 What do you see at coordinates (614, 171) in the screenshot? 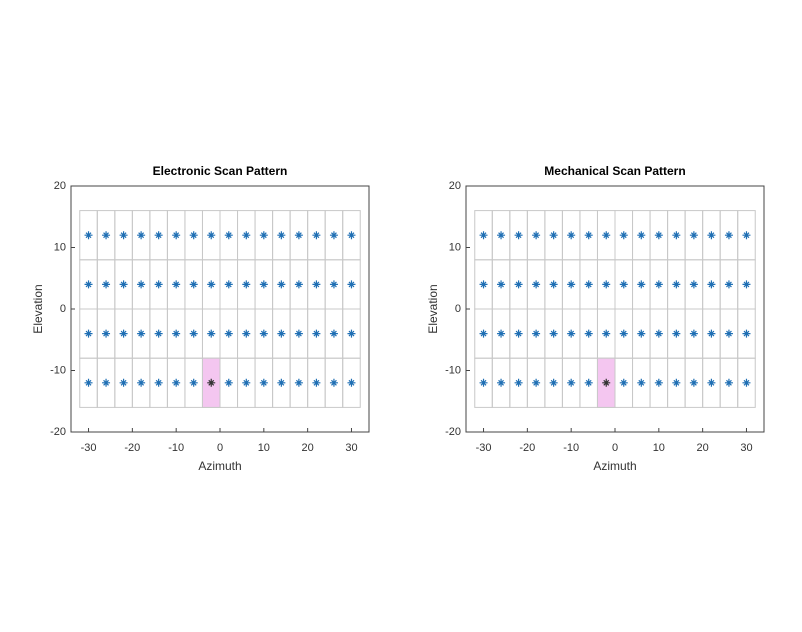
I see `chart-title: Mechanical Scan Pattern` at bounding box center [614, 171].